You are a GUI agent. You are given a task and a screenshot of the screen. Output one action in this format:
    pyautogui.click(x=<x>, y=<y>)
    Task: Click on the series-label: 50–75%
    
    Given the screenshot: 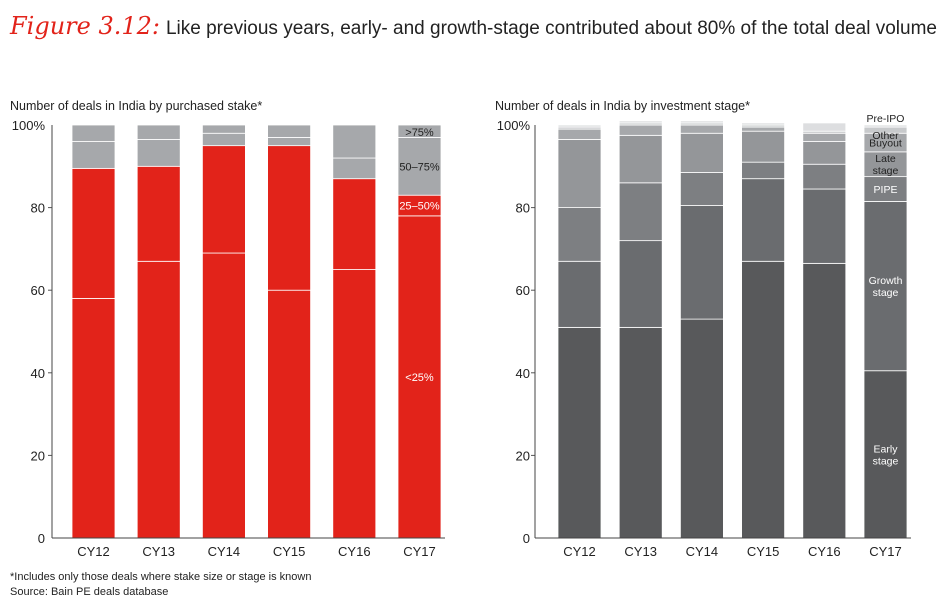 What is the action you would take?
    pyautogui.click(x=419, y=167)
    